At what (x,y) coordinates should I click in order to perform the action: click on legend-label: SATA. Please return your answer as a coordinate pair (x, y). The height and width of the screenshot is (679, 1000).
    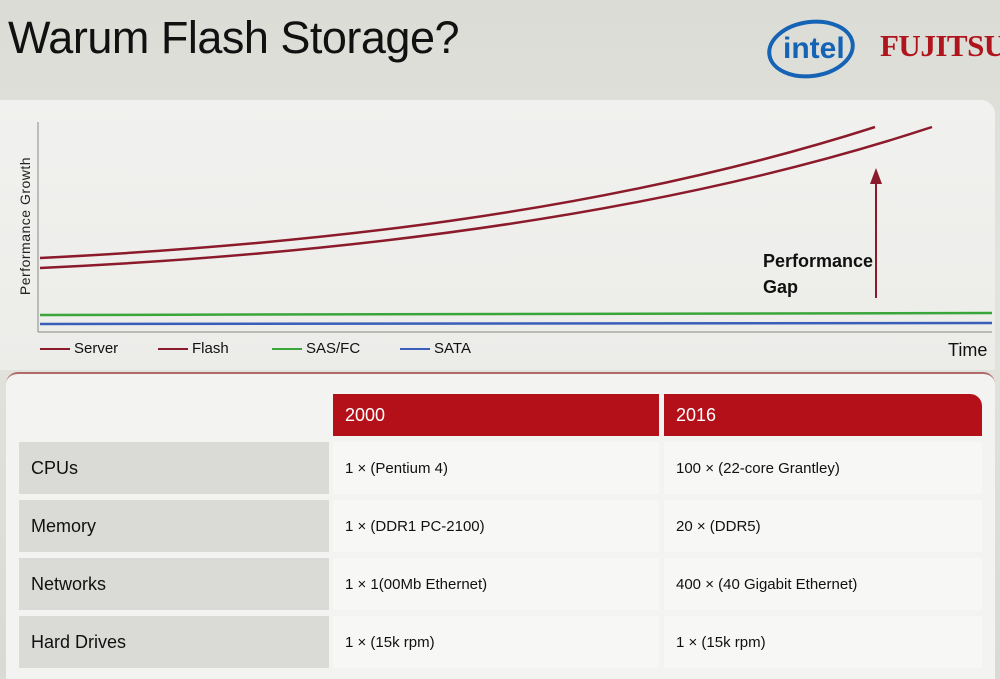
    Looking at the image, I should click on (452, 348).